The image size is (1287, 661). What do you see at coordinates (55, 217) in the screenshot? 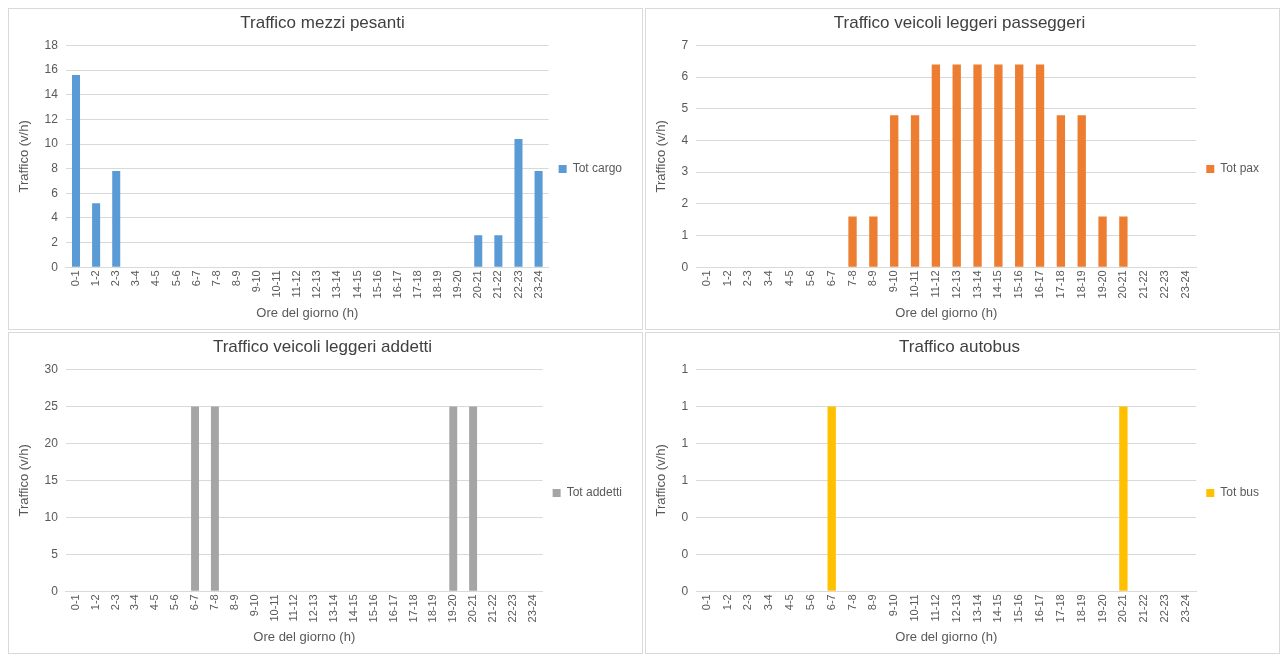
I see `y-tick-label: 4` at bounding box center [55, 217].